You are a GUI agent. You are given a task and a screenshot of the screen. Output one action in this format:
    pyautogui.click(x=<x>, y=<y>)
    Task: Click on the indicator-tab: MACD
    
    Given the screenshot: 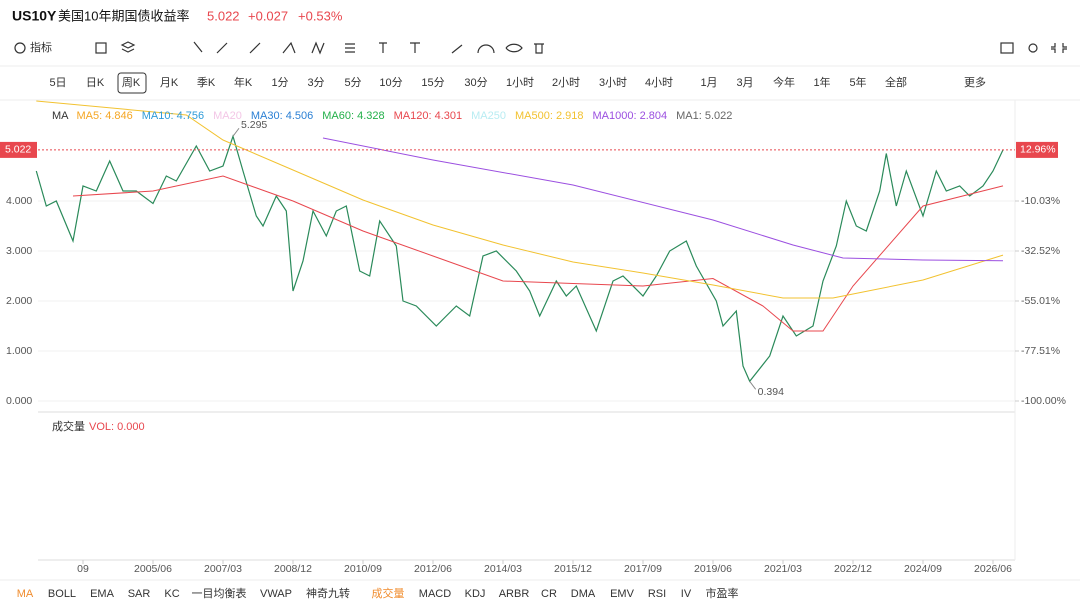 What is the action you would take?
    pyautogui.click(x=435, y=594)
    